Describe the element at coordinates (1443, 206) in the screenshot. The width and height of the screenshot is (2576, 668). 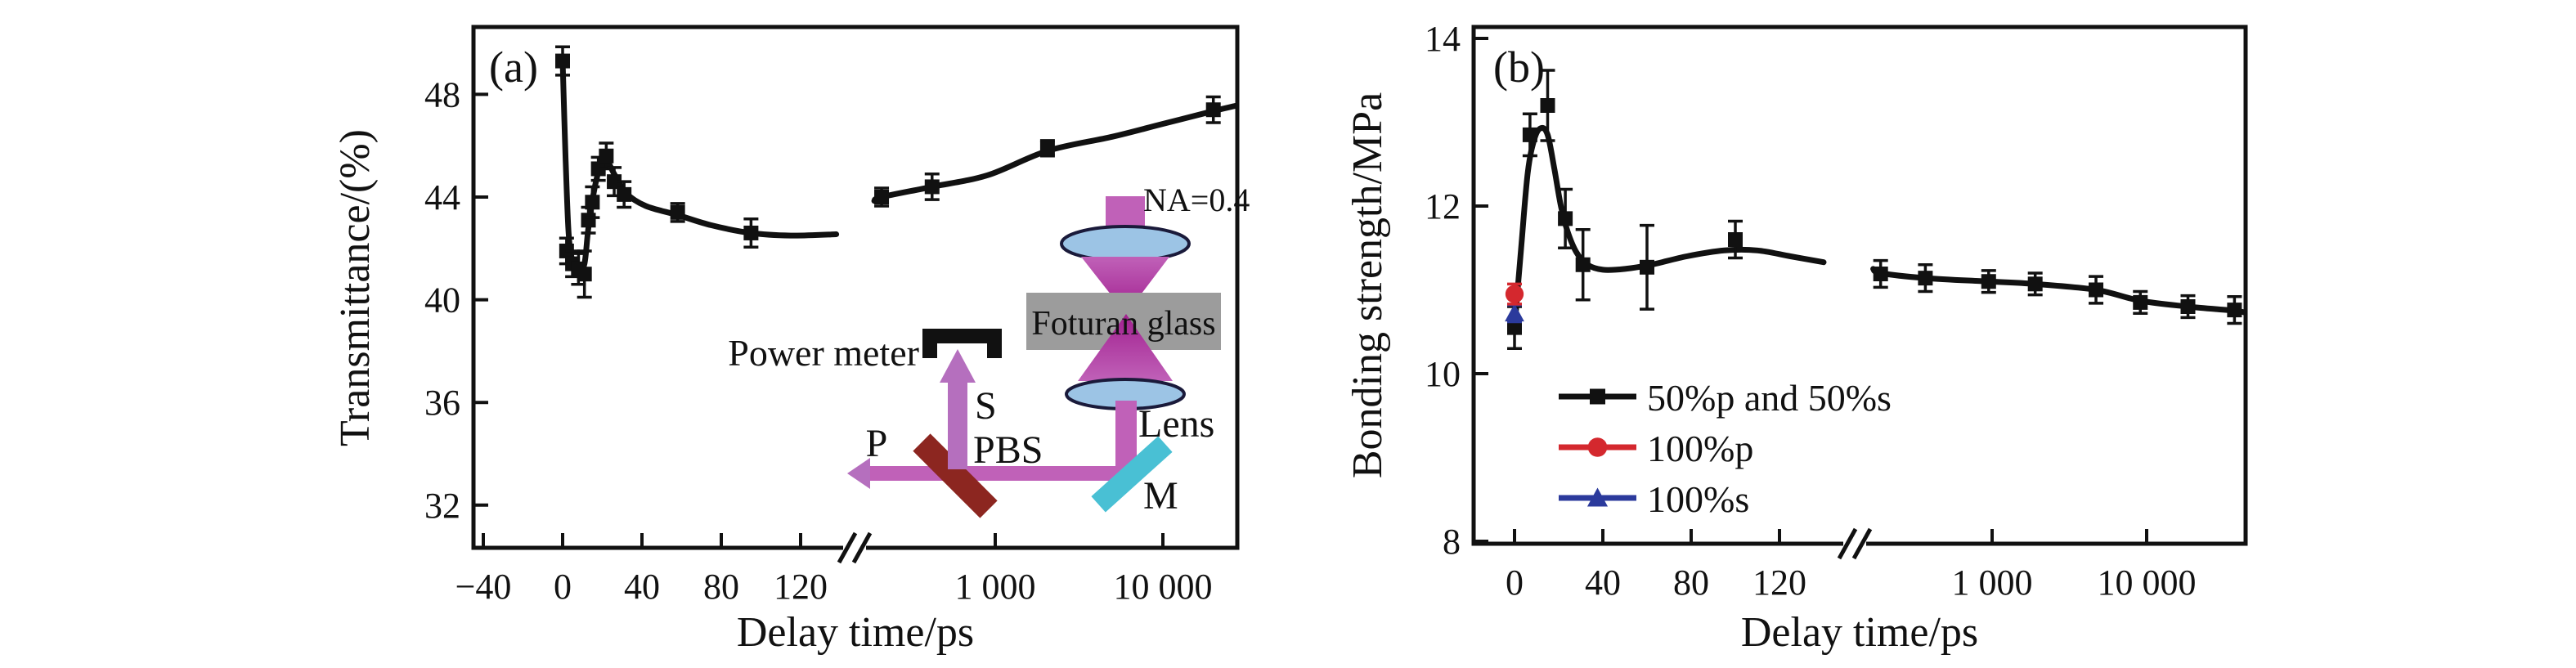
I see `y-tick-label: 12` at that location.